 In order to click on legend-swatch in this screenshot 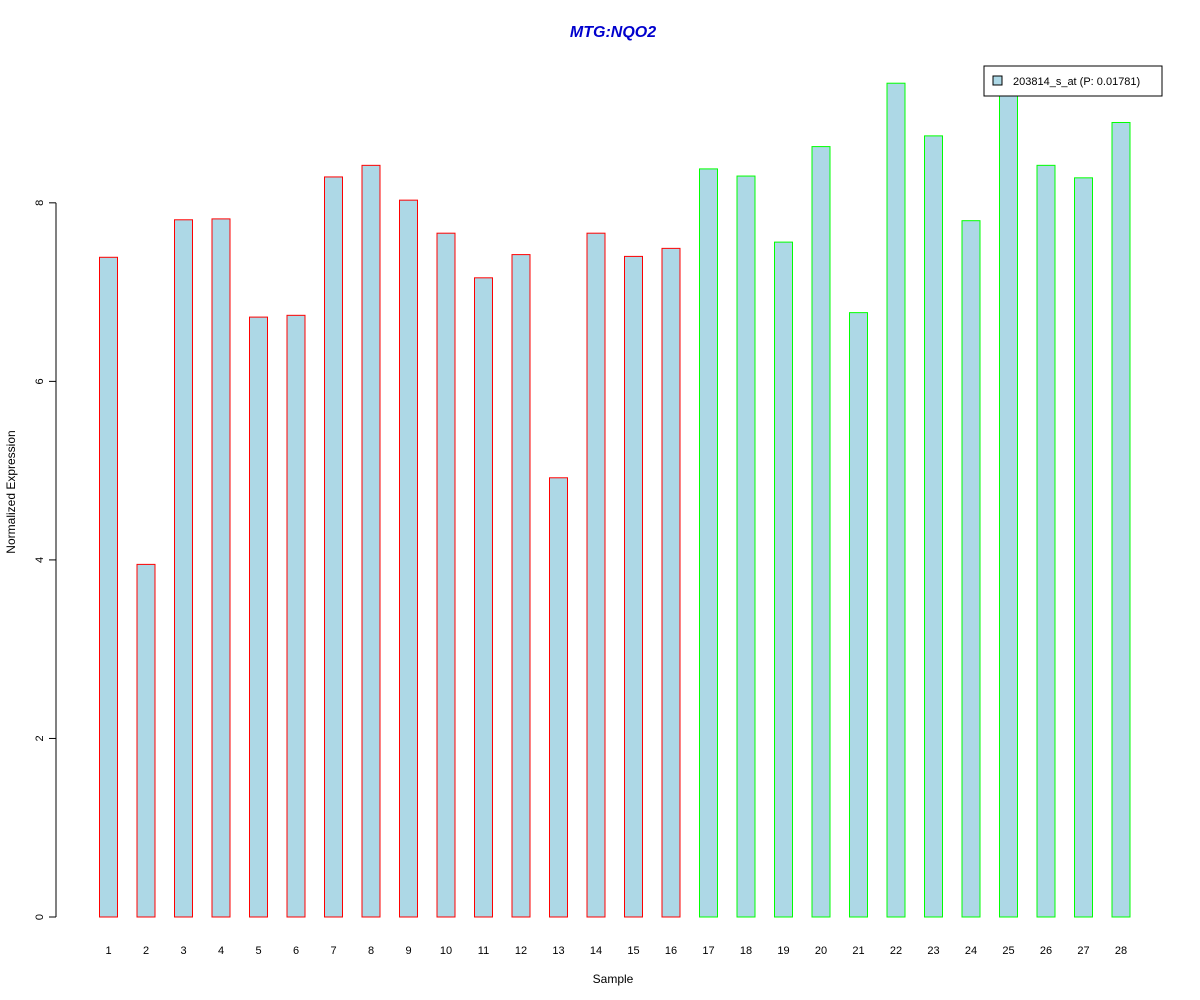, I will do `click(997, 80)`.